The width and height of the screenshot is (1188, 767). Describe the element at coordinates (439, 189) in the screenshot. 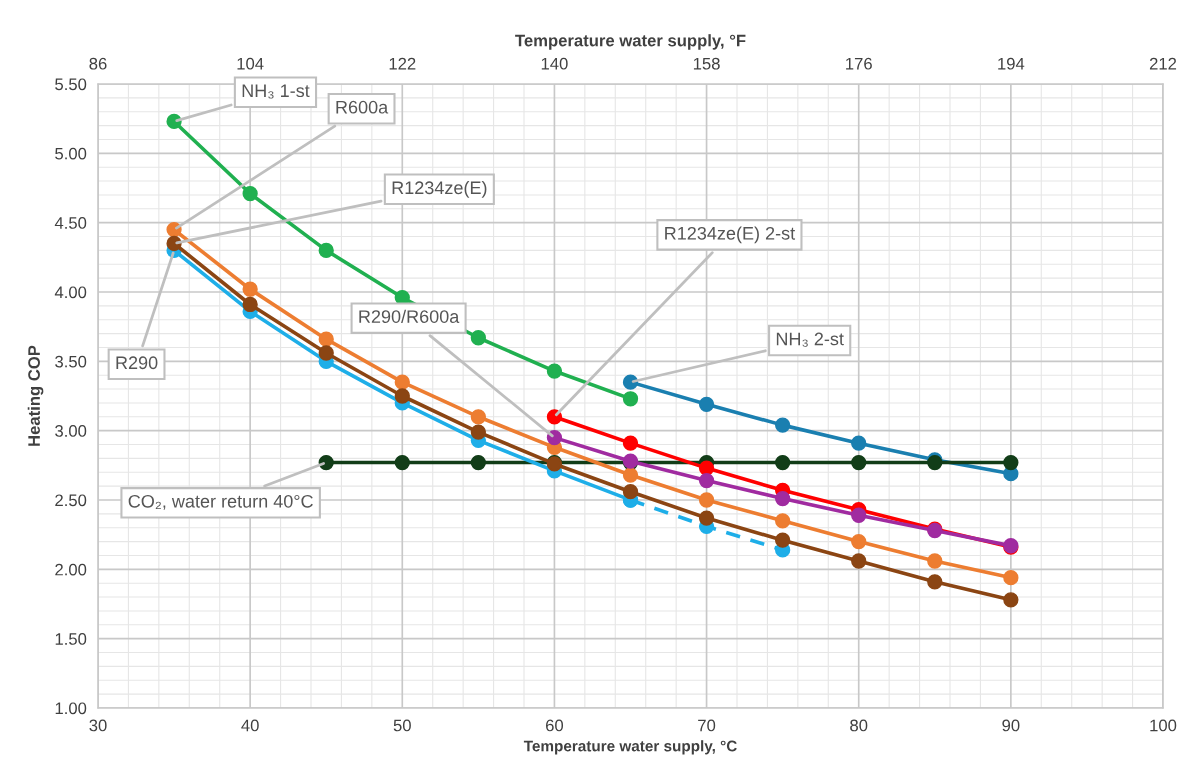

I see `text: R1234ze(E)` at that location.